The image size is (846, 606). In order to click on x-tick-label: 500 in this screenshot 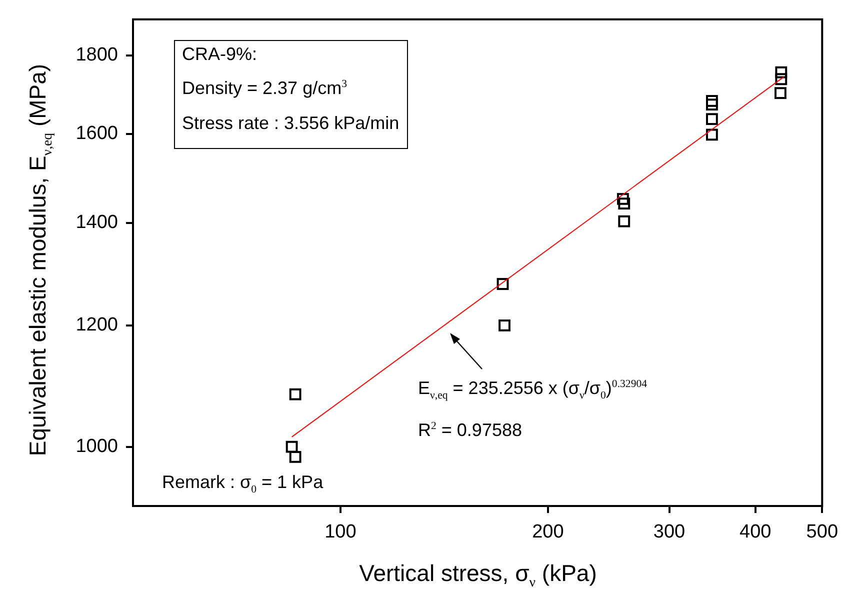, I will do `click(822, 532)`.